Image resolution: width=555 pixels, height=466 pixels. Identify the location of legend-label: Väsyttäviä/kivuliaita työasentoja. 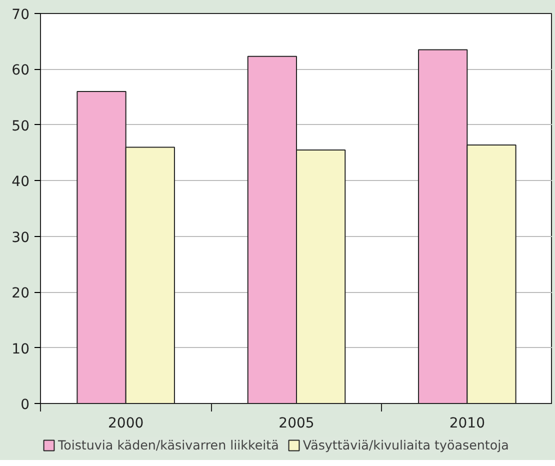
(405, 445).